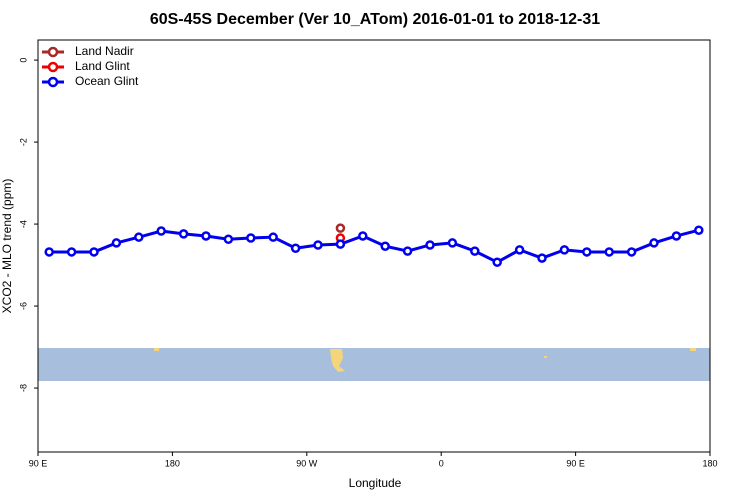 This screenshot has width=750, height=500. I want to click on y-tick-label: -4, so click(23, 224).